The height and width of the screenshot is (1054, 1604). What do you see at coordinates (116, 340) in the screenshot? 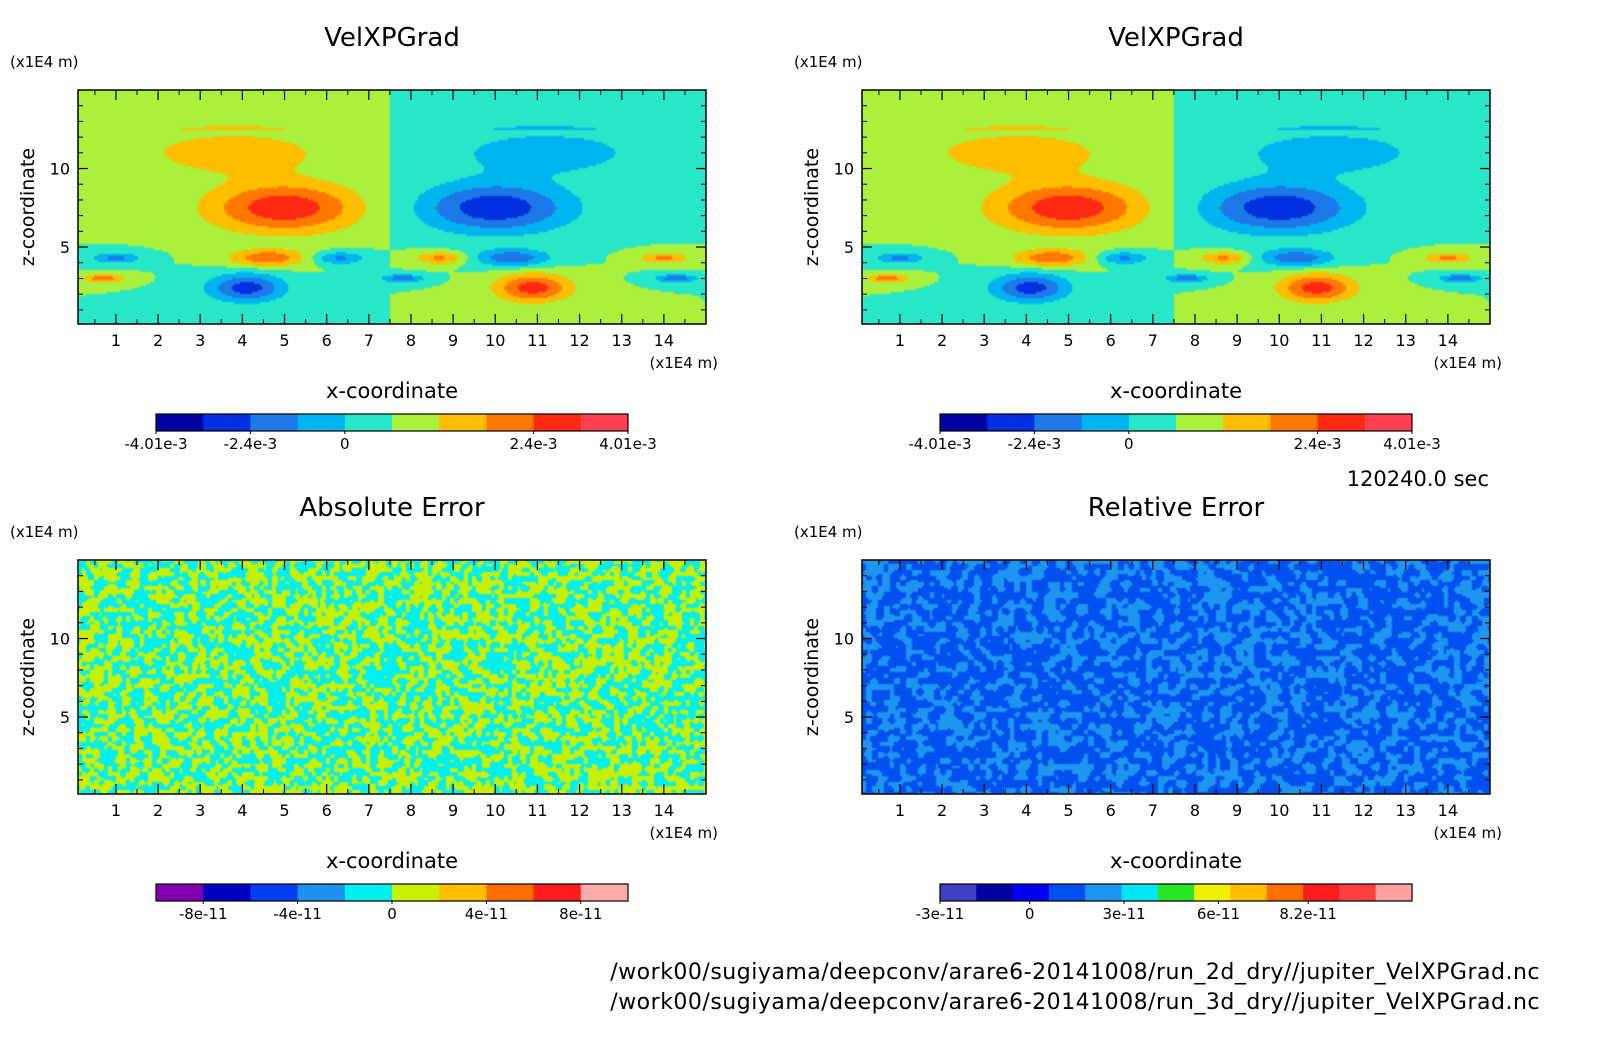
I see `x-tick-label: 1` at bounding box center [116, 340].